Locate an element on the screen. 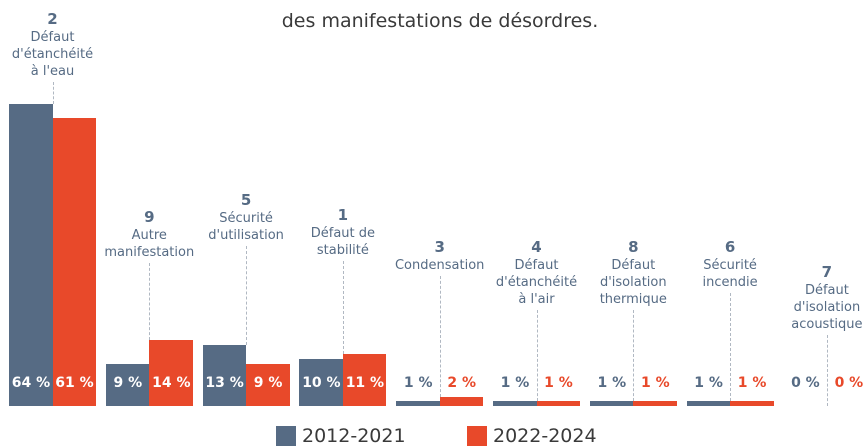 This screenshot has width=864, height=447. category-number: 4 is located at coordinates (536, 247).